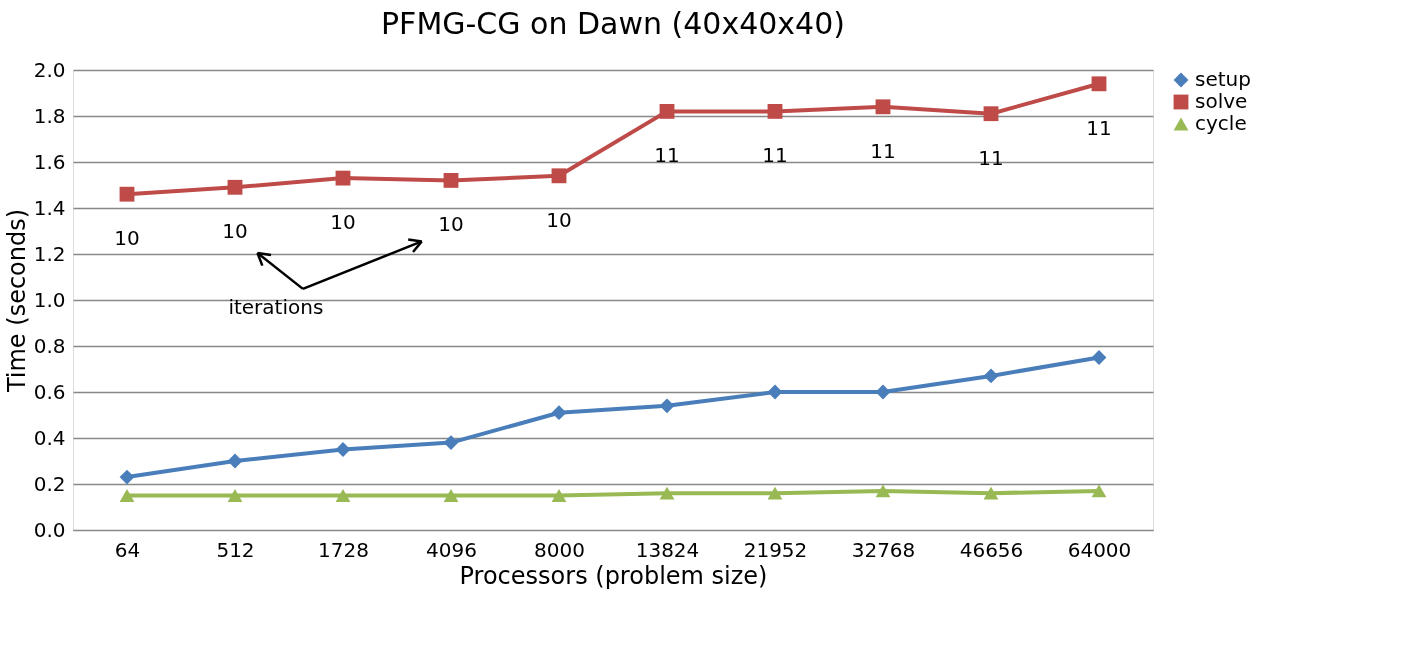 The image size is (1421, 655). Describe the element at coordinates (613, 575) in the screenshot. I see `x-axis-title: Processors (problem size)` at that location.